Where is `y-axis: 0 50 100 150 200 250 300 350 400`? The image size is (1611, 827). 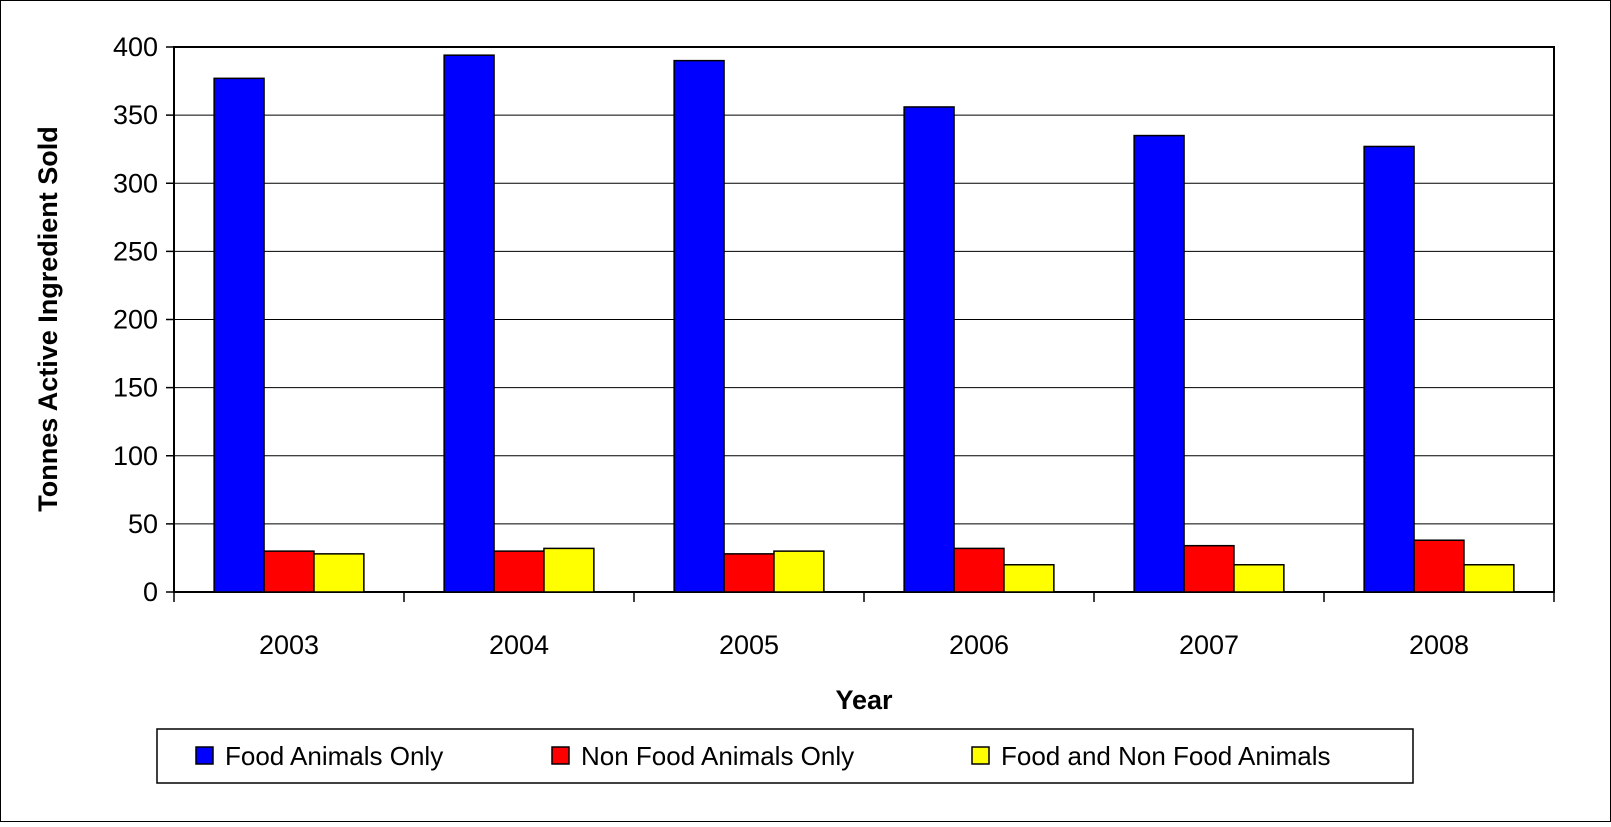
y-axis: 0 50 100 150 200 250 300 350 400 is located at coordinates (143, 319).